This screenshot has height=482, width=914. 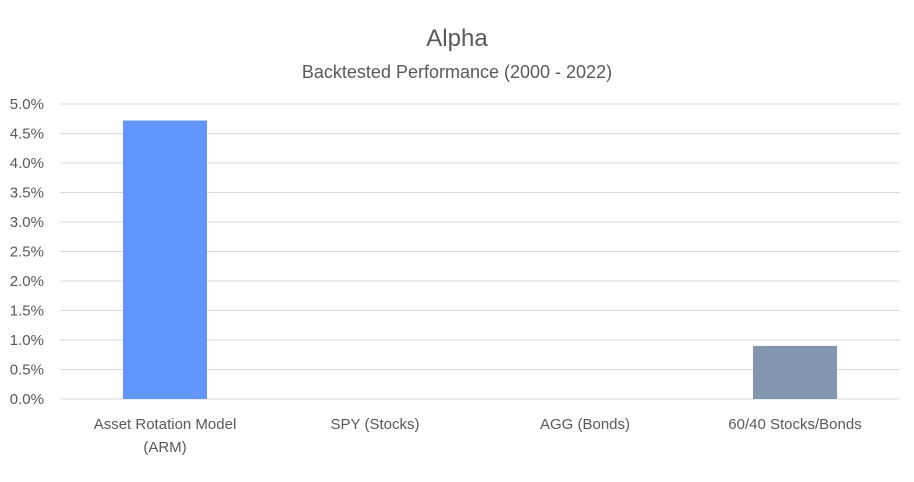 What do you see at coordinates (585, 424) in the screenshot?
I see `x-category-label: AGG (Bonds)` at bounding box center [585, 424].